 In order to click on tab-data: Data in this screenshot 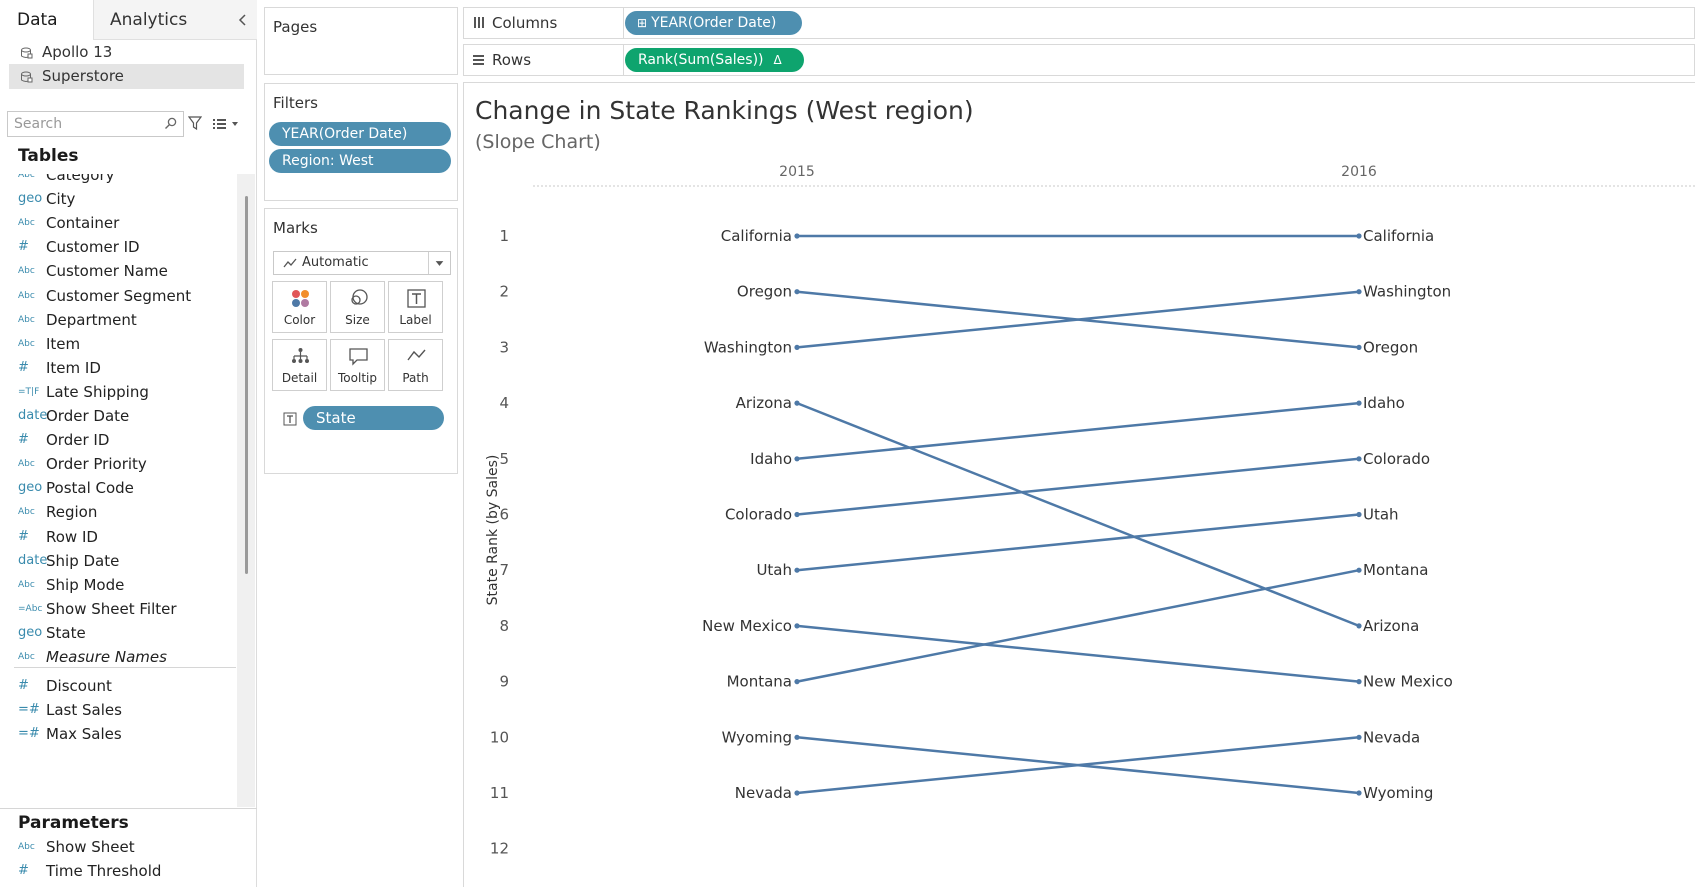, I will do `click(46, 20)`.